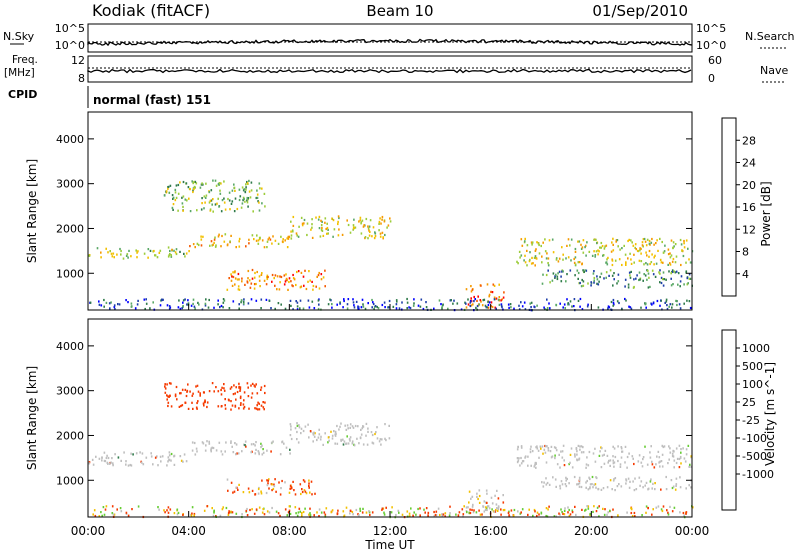  What do you see at coordinates (78, 60) in the screenshot?
I see `freq-left-tick-top: 12` at bounding box center [78, 60].